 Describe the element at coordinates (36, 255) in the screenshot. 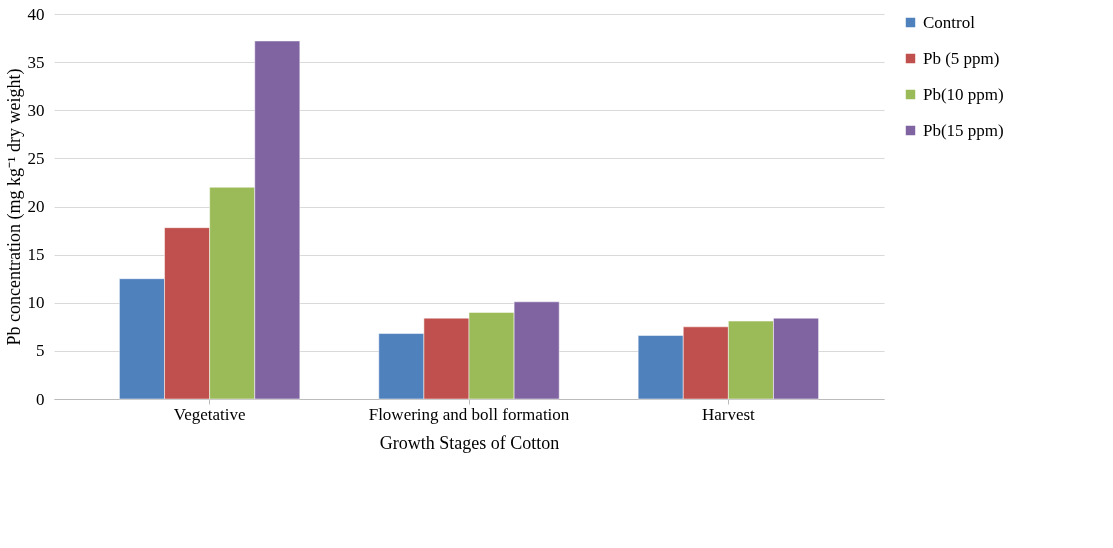

I see `y-tick-label: 15` at that location.